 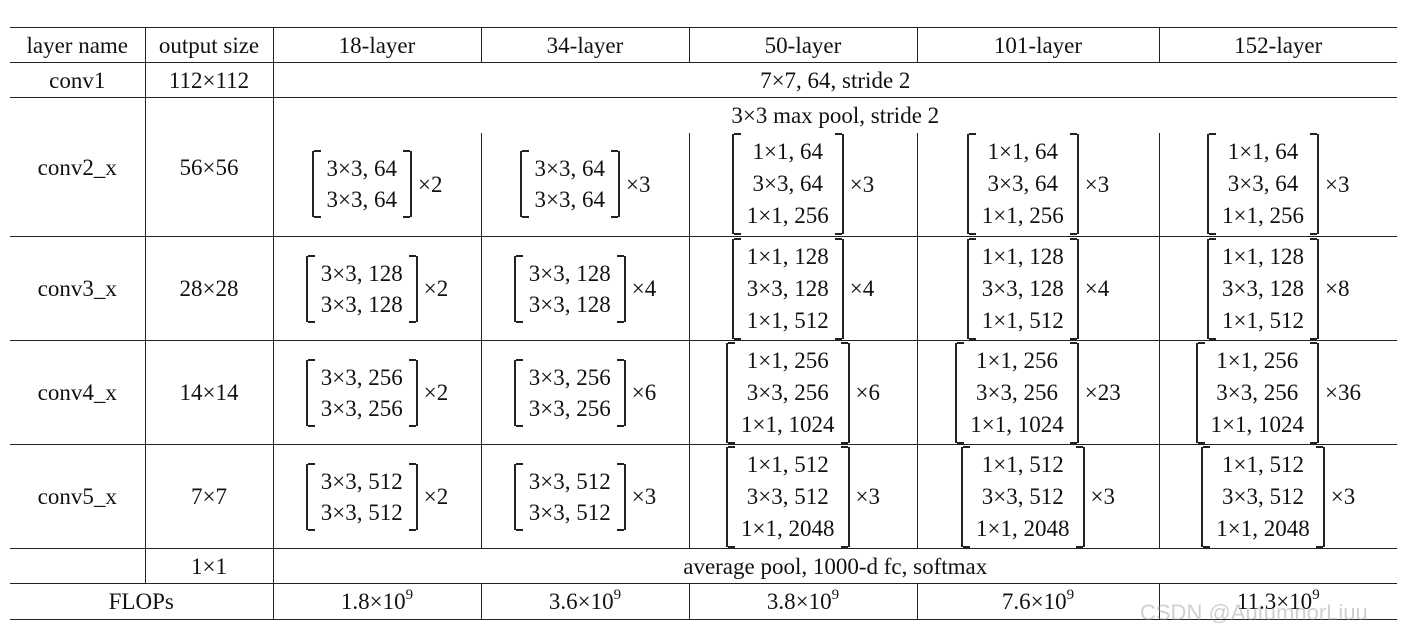 I want to click on conv2-x-cell-1: 3×3, 64 3×3, 64 ×3, so click(x=585, y=184).